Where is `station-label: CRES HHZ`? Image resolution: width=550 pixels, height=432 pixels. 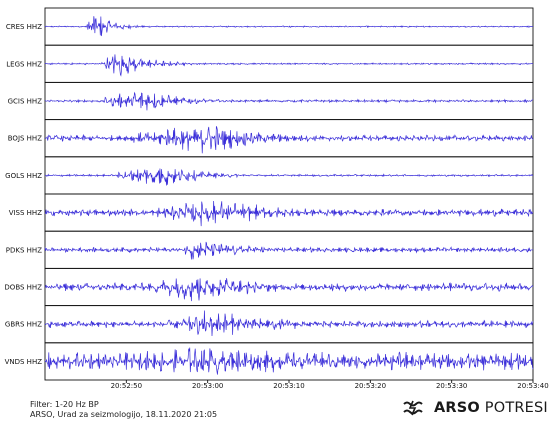
station-label: CRES HHZ is located at coordinates (24, 27).